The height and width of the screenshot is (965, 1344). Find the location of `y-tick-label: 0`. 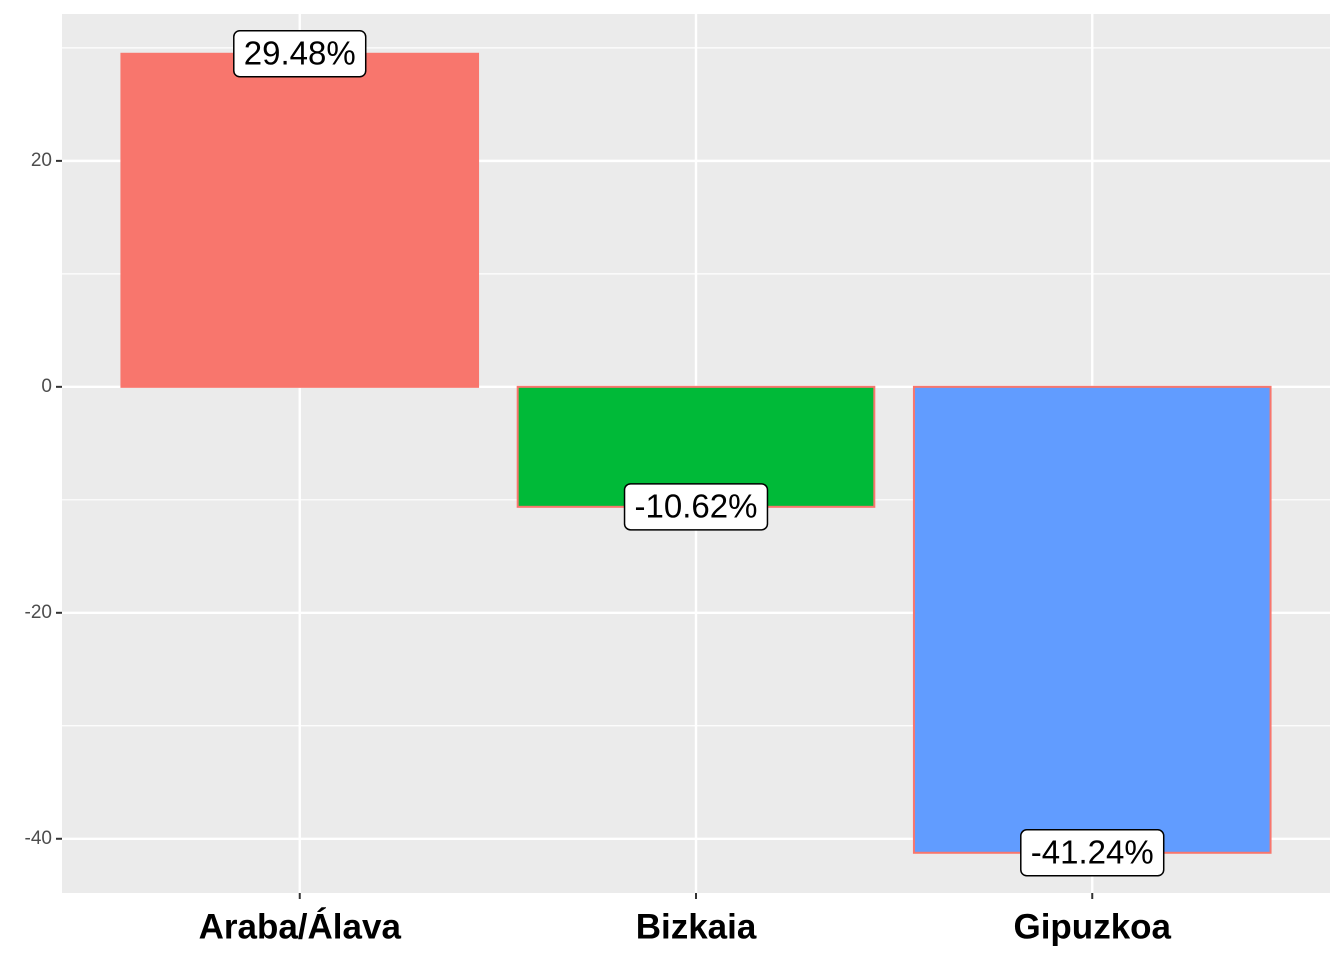

y-tick-label: 0 is located at coordinates (46, 386).